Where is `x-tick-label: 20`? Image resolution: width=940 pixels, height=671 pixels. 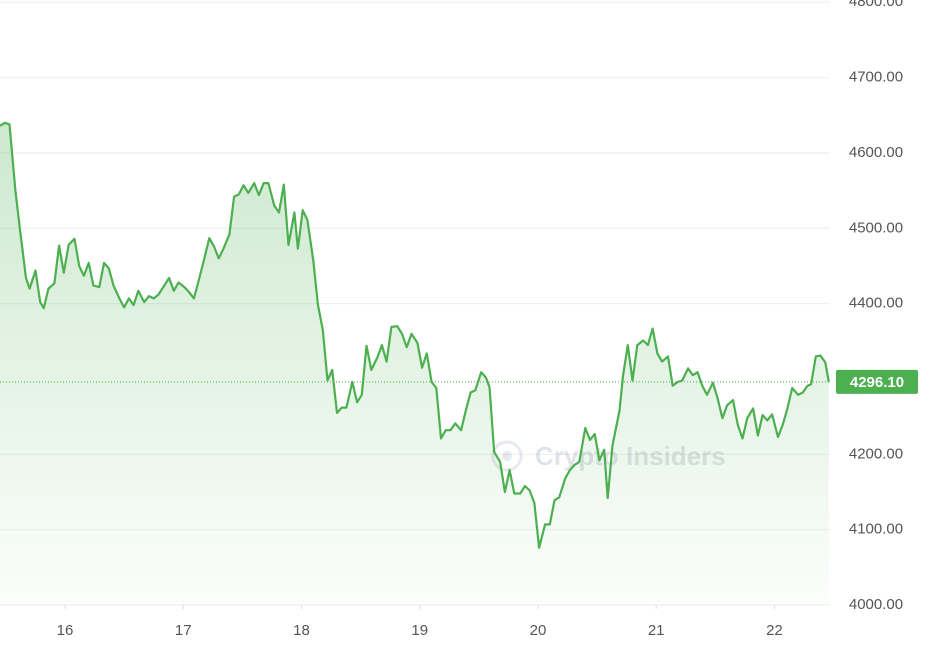
x-tick-label: 20 is located at coordinates (538, 630).